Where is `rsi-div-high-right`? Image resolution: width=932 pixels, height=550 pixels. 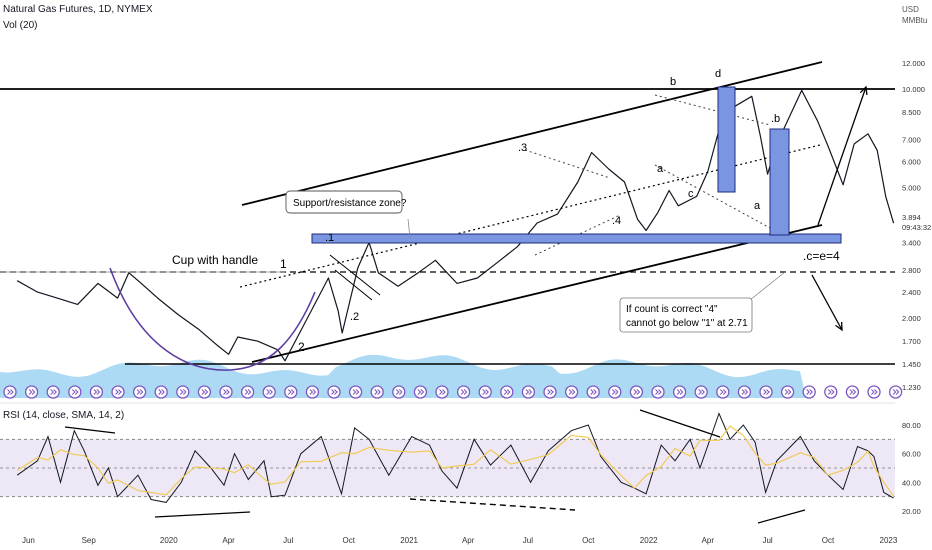 rsi-div-high-right is located at coordinates (680, 423).